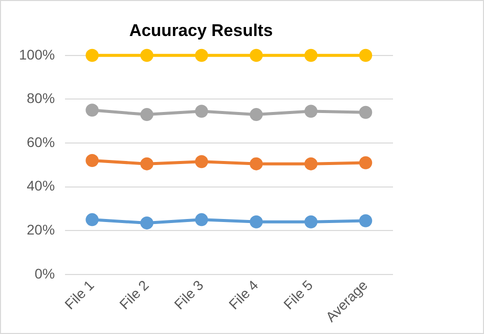 This screenshot has width=484, height=334. I want to click on y-tick-label: 0%, so click(44, 273).